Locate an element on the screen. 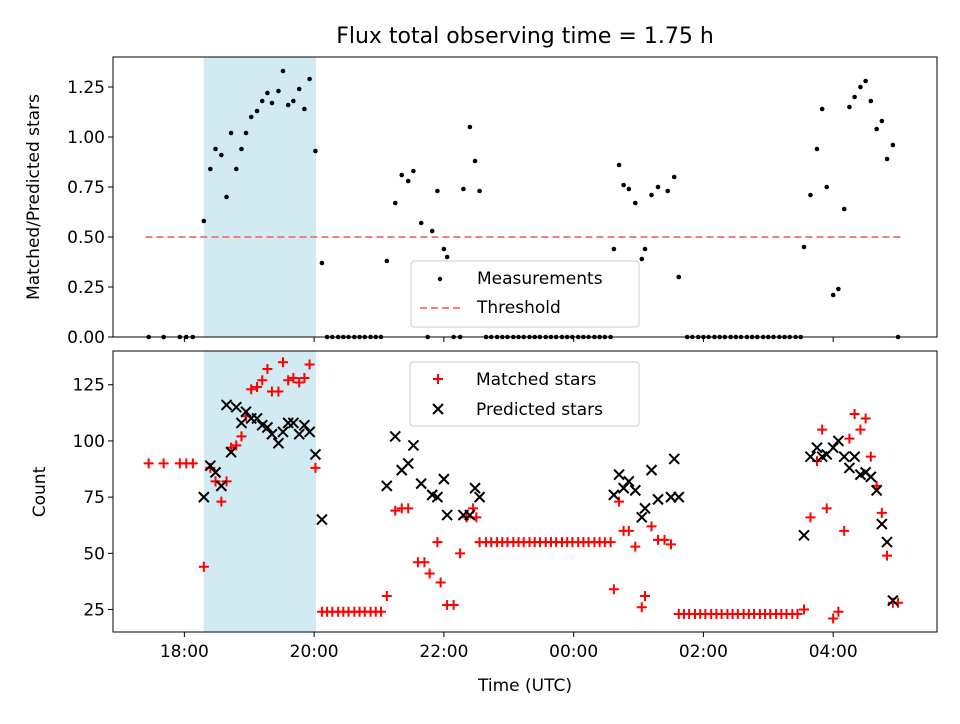 The width and height of the screenshot is (960, 724). top-legend-box is located at coordinates (525, 294).